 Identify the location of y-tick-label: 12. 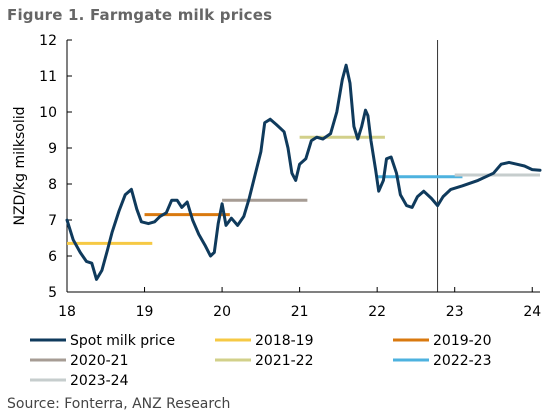
(48, 41).